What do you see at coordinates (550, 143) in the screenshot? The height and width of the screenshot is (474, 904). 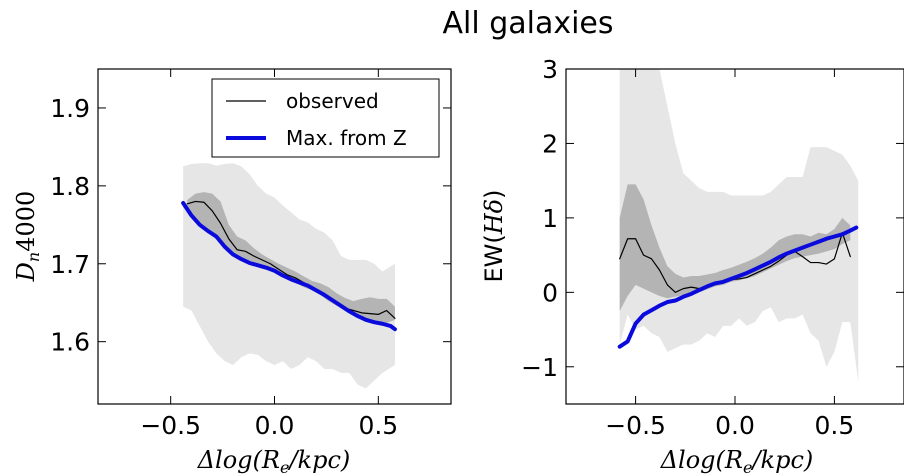 I see `y-tick-label: 2` at bounding box center [550, 143].